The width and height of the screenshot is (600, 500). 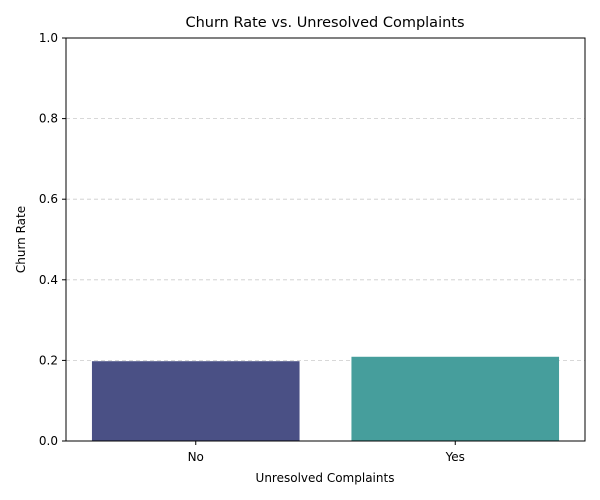 I want to click on chart-title: Churn Rate vs. Unresolved Complaints, so click(x=324, y=23).